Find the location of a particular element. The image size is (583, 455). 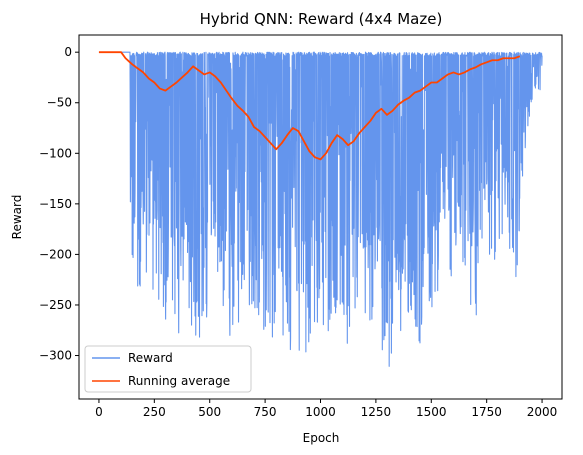

x-tick-label: 250 is located at coordinates (154, 412).